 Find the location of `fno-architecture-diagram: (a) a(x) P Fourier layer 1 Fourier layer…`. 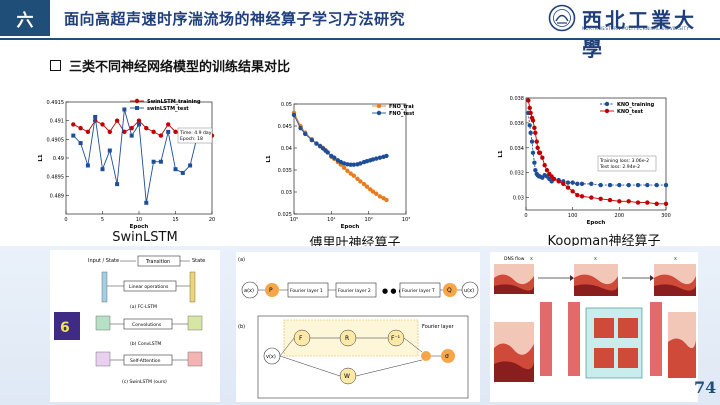

fno-architecture-diagram: (a) a(x) P Fourier layer 1 Fourier layer… is located at coordinates (358, 327).